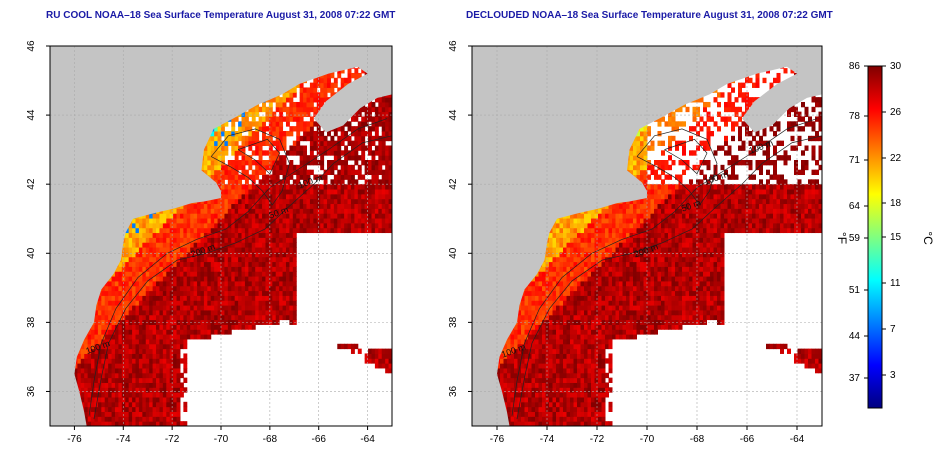 The image size is (950, 475). Describe the element at coordinates (893, 375) in the screenshot. I see `colorbar-c-tick: 3` at that location.